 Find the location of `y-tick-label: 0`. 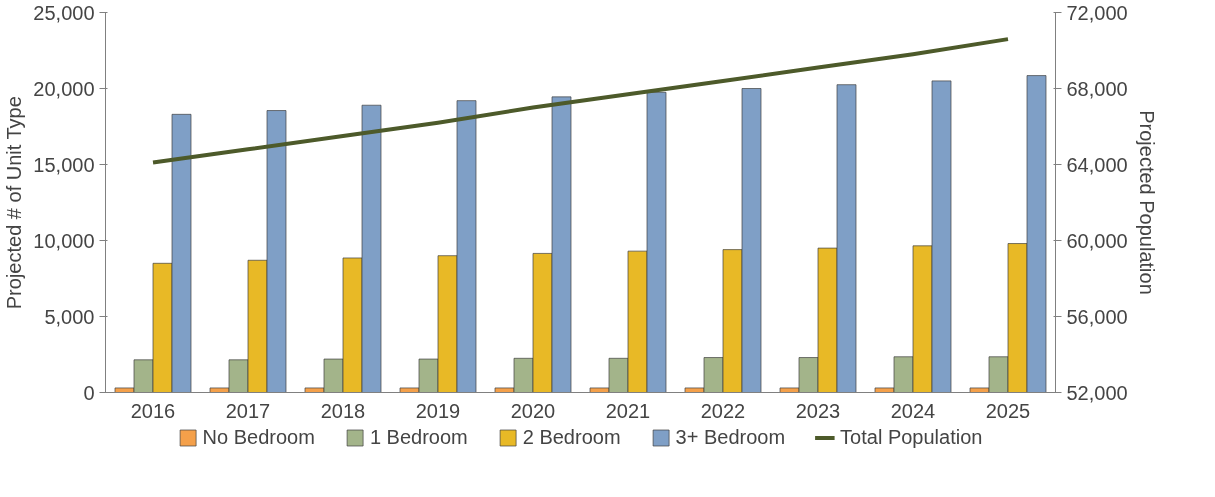

y-tick-label: 0 is located at coordinates (89, 392).